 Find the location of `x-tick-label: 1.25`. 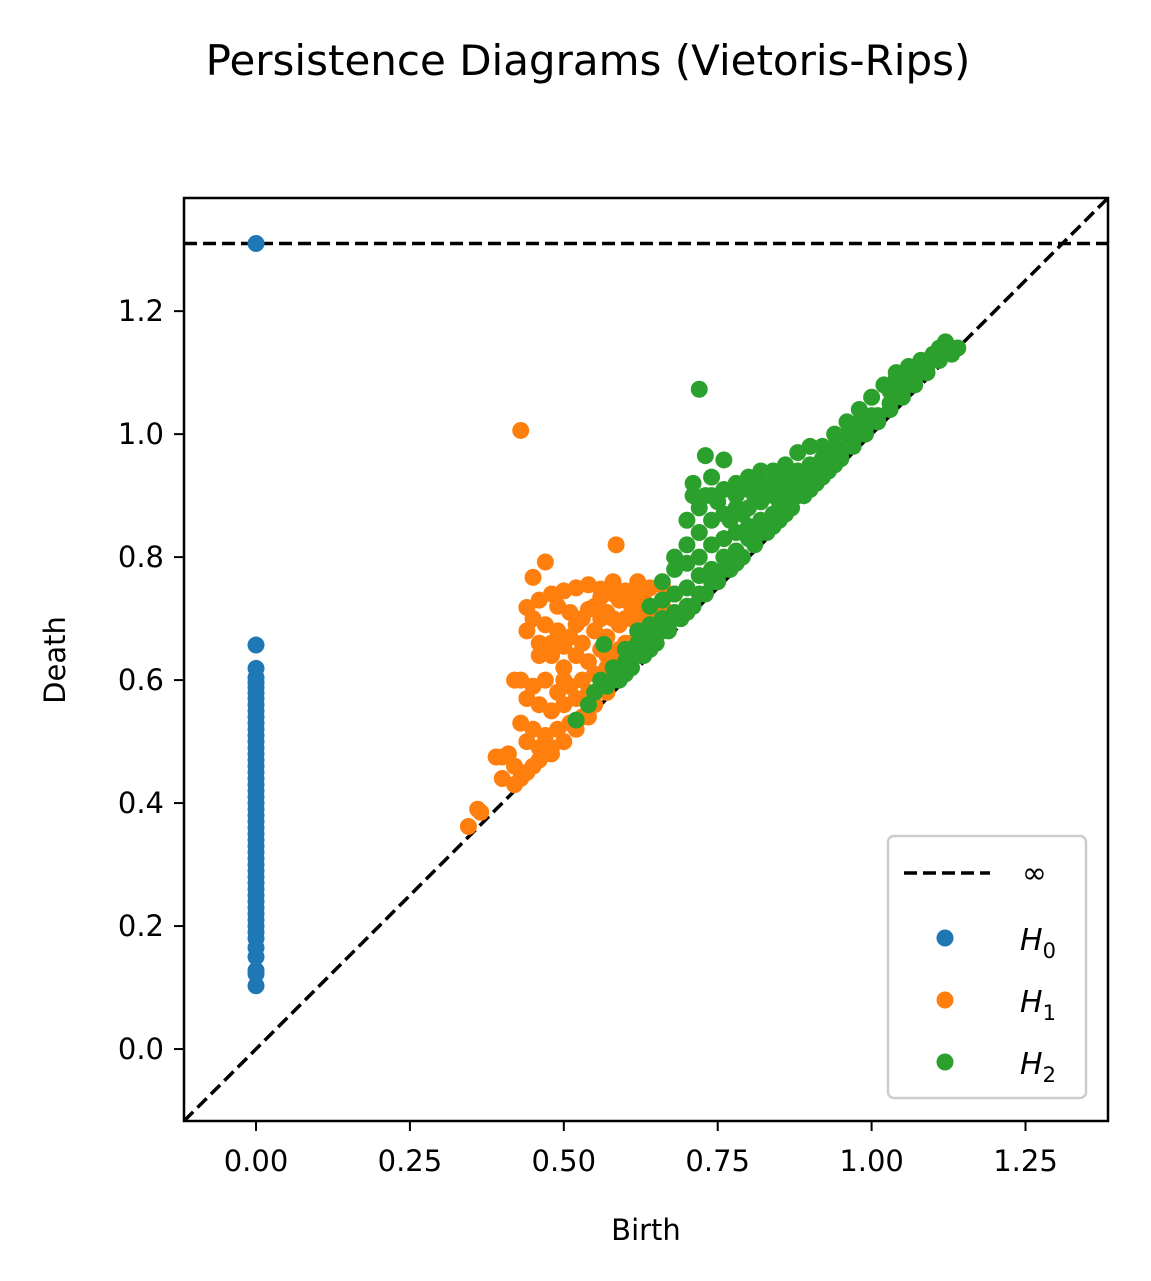

x-tick-label: 1.25 is located at coordinates (1025, 1161).